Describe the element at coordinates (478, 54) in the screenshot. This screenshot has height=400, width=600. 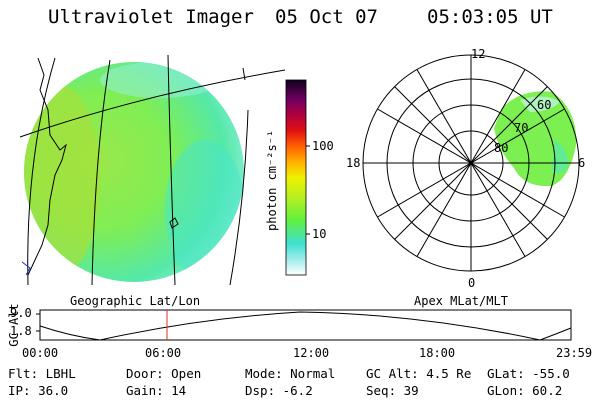
I see `mlt-label-12: 12` at that location.